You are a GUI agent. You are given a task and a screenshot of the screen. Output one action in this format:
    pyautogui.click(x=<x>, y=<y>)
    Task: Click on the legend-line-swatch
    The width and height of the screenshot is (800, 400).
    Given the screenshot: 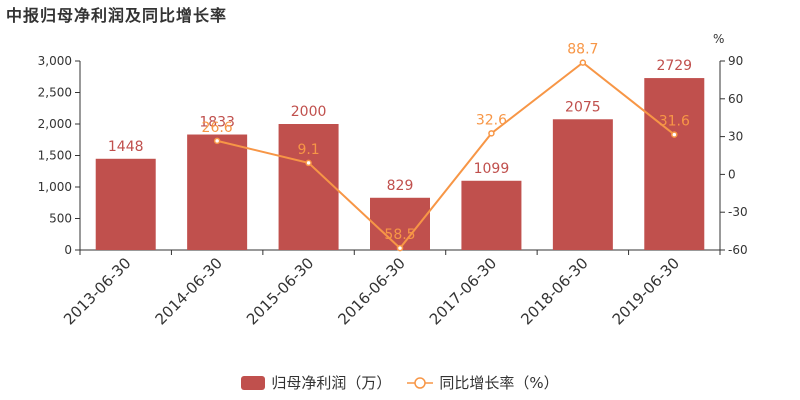 What is the action you would take?
    pyautogui.click(x=420, y=382)
    